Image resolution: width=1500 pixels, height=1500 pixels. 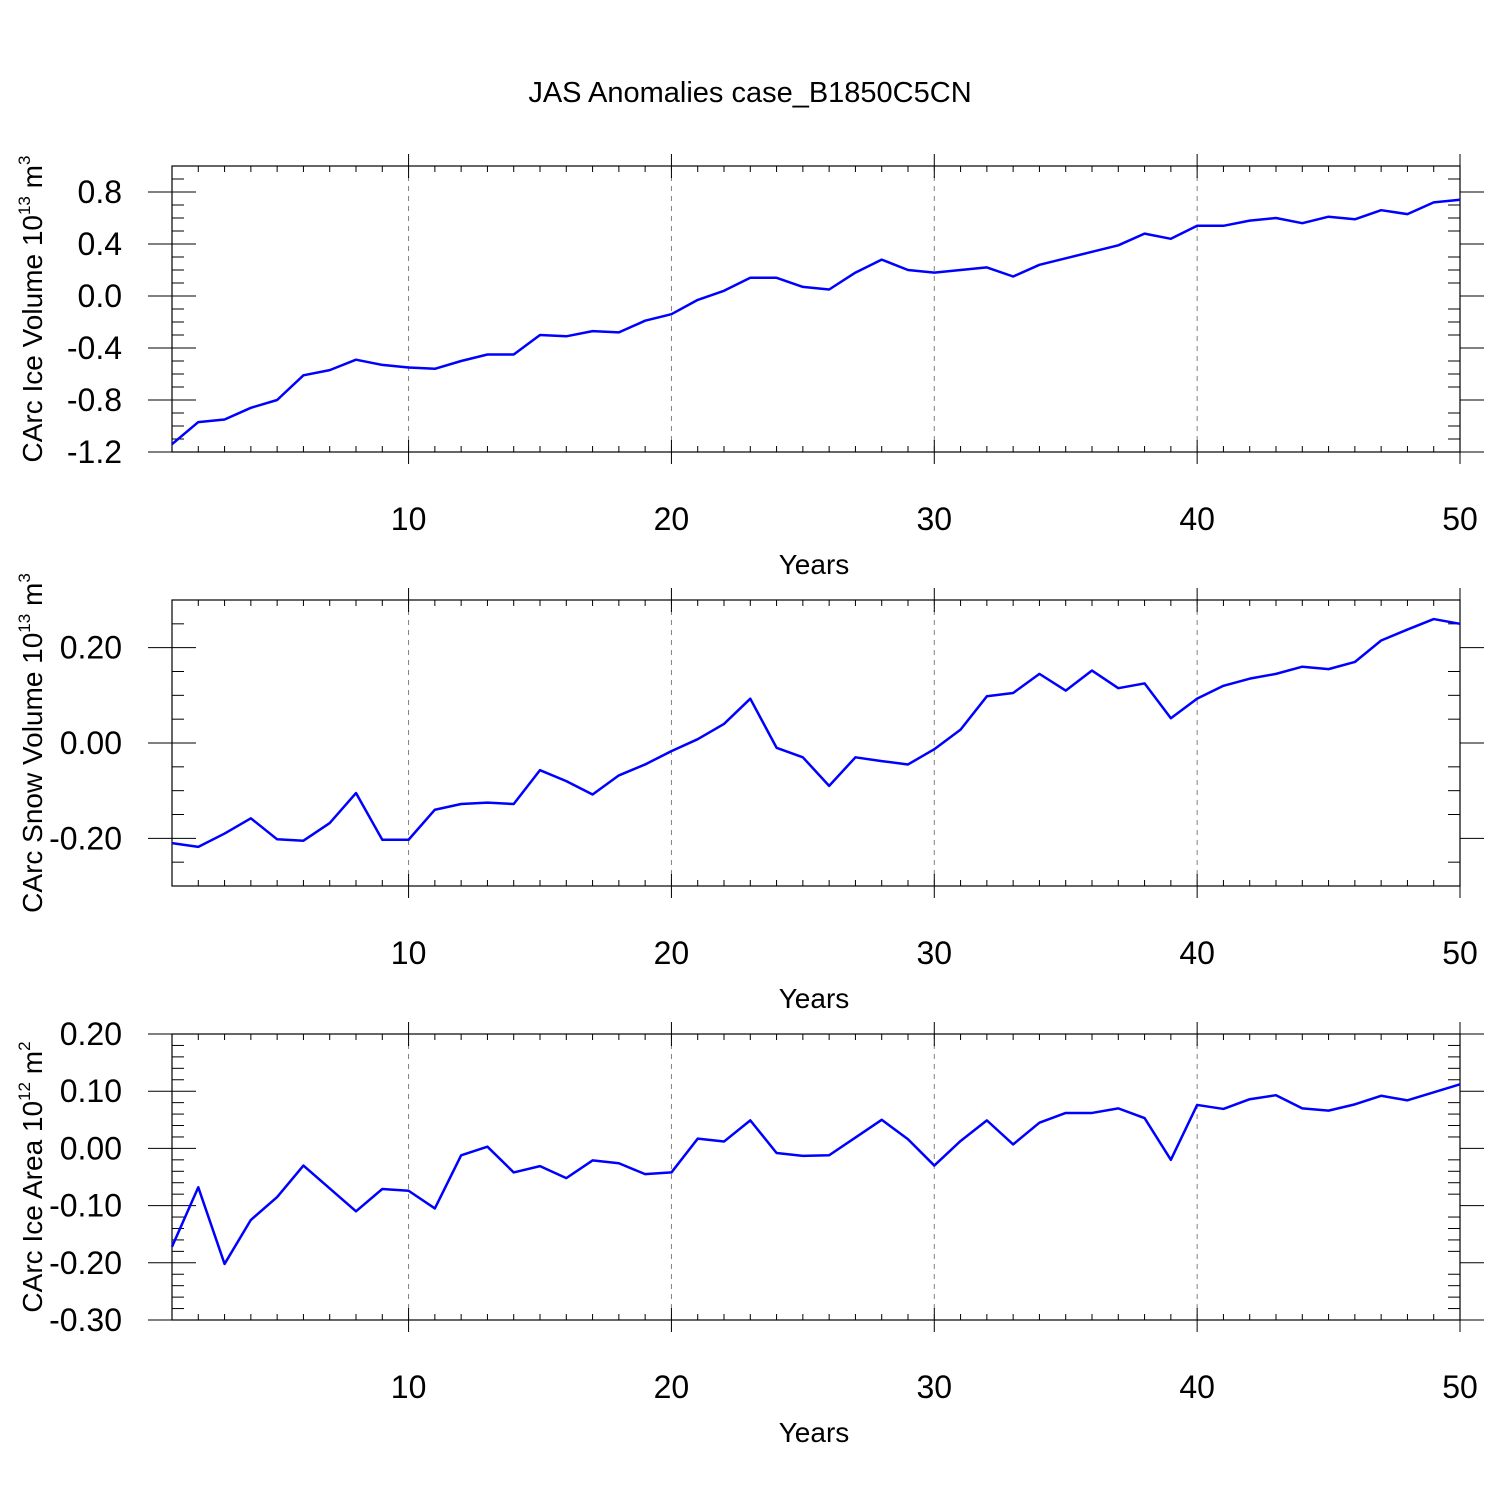 What do you see at coordinates (94, 400) in the screenshot?
I see `y-tick-label: -0.8` at bounding box center [94, 400].